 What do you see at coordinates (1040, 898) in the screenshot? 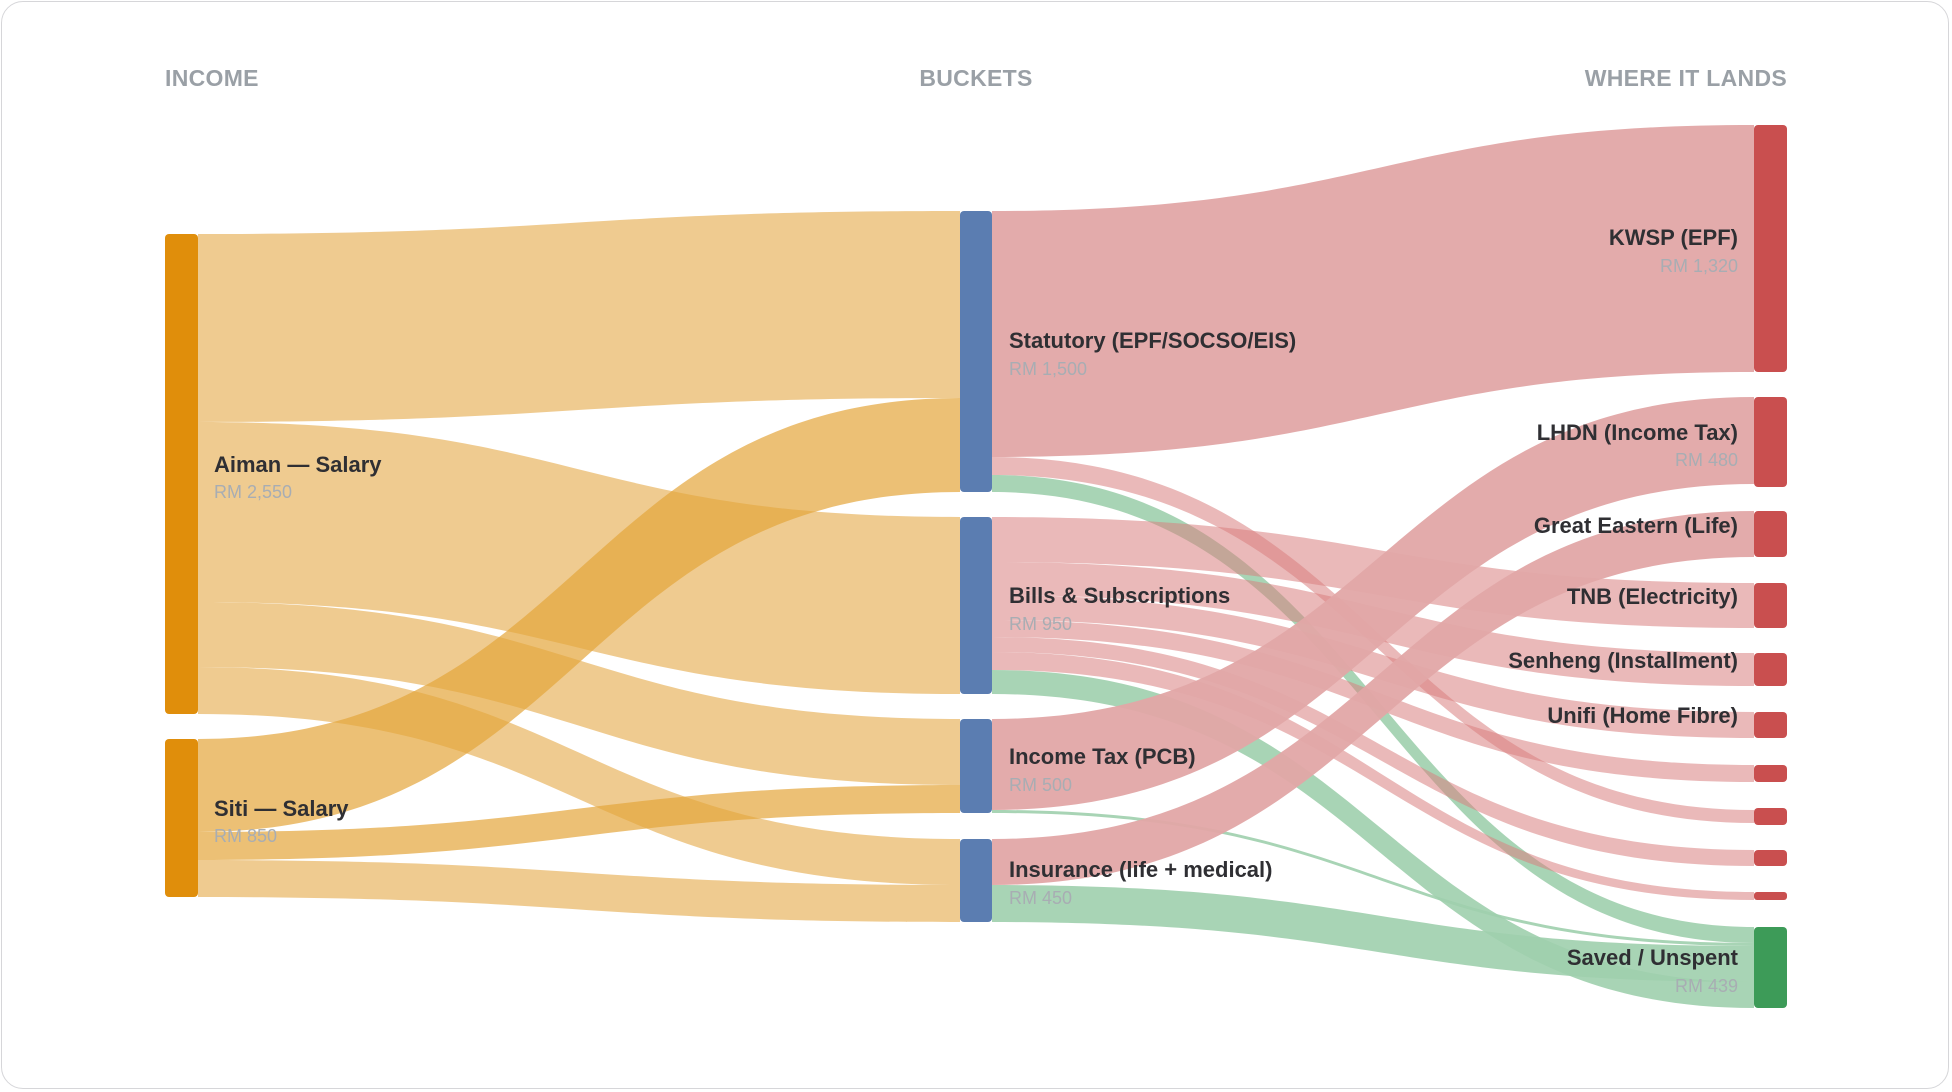
I see `insurance-value: RM 450` at bounding box center [1040, 898].